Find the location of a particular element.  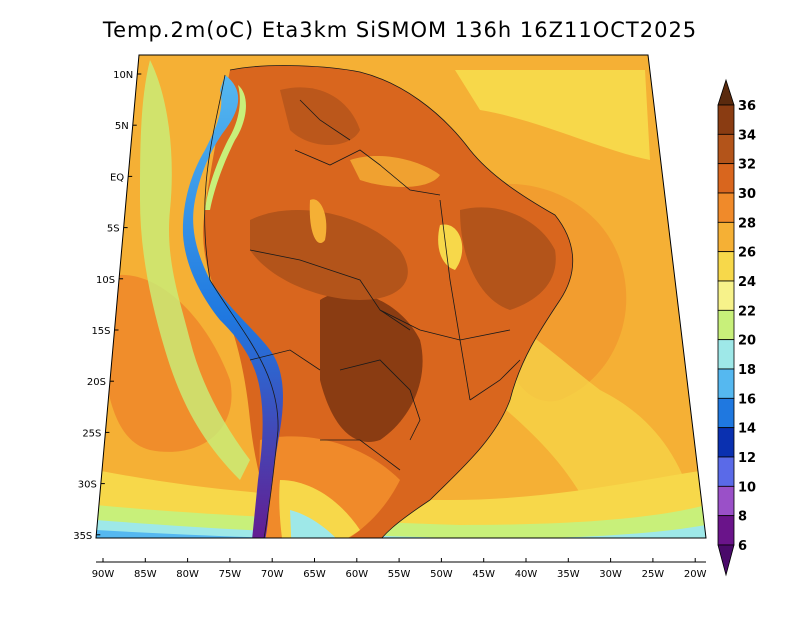

lon-tick-label: 50W is located at coordinates (441, 574).